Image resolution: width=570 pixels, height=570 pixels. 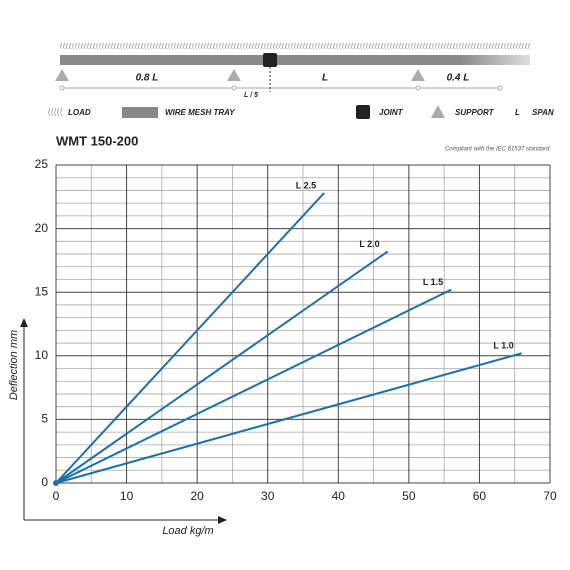 I want to click on legend-text: LOAD, so click(x=79, y=112).